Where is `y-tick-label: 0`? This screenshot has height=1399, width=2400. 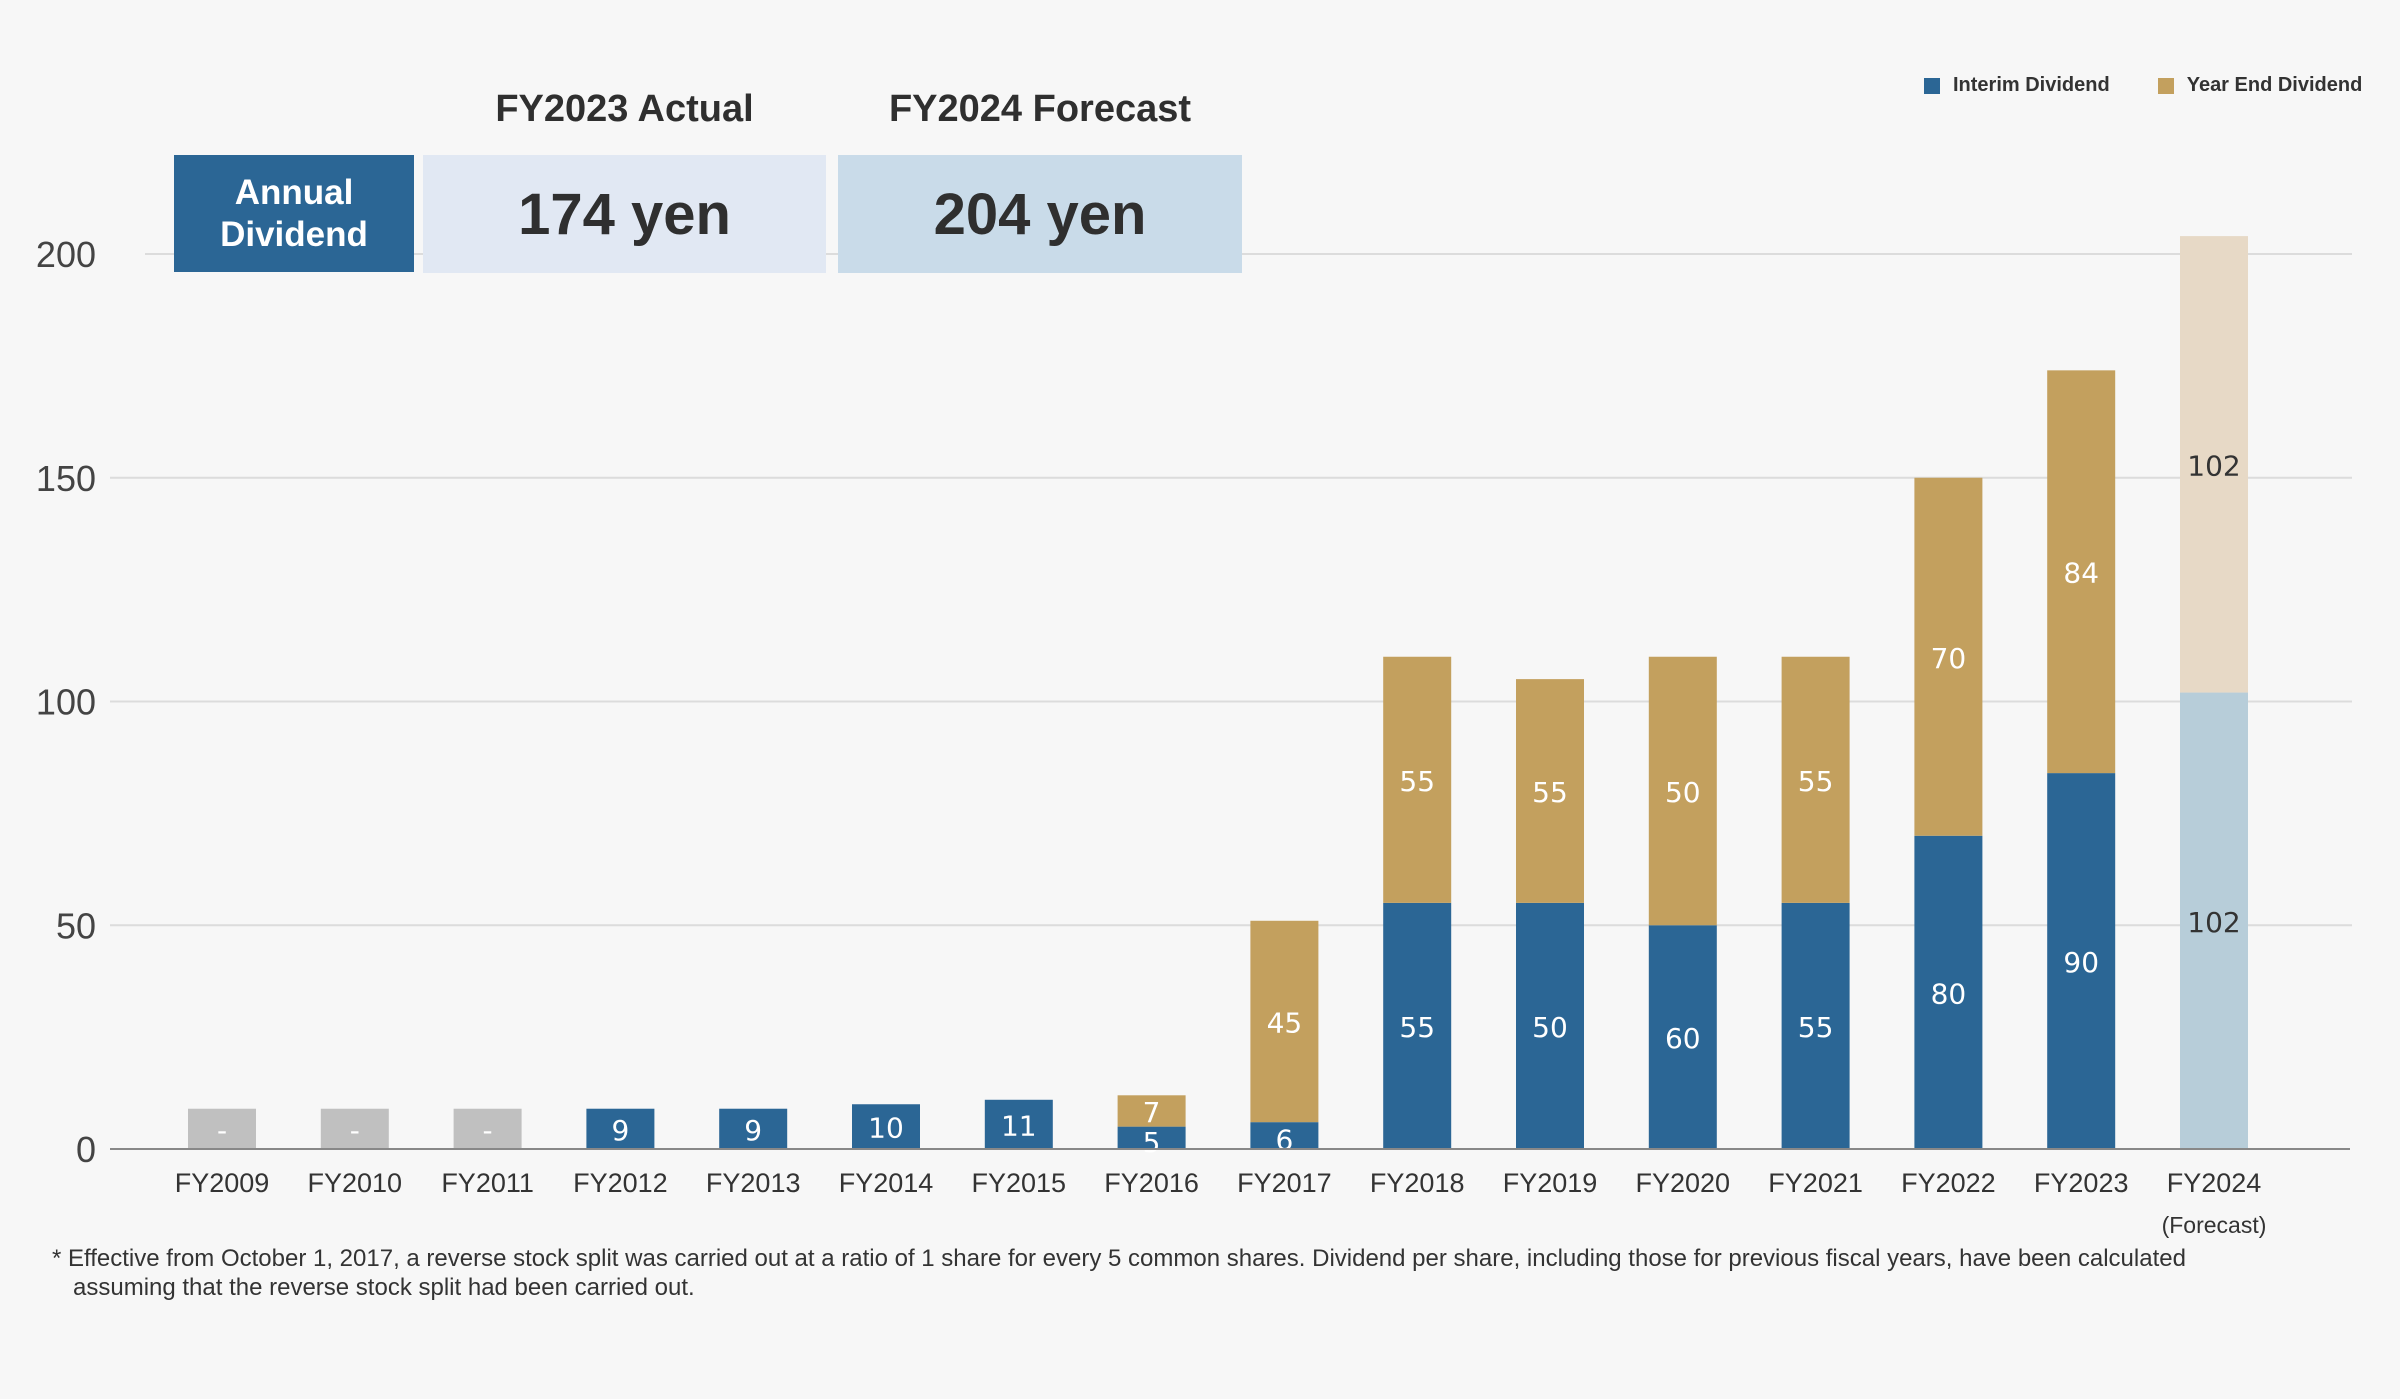 y-tick-label: 0 is located at coordinates (86, 1149).